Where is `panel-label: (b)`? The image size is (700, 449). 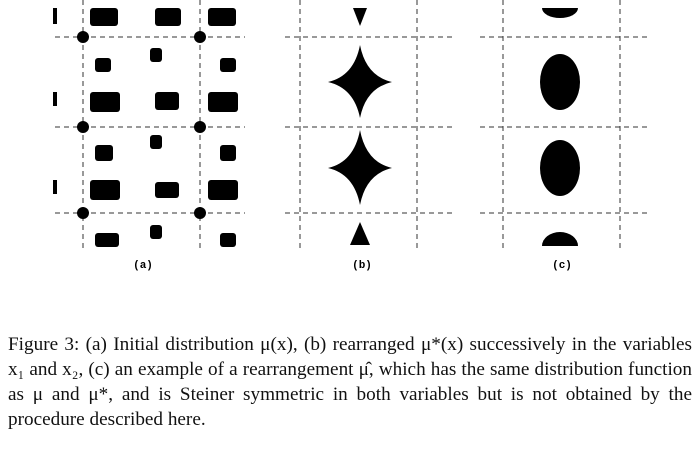 panel-label: (b) is located at coordinates (362, 266).